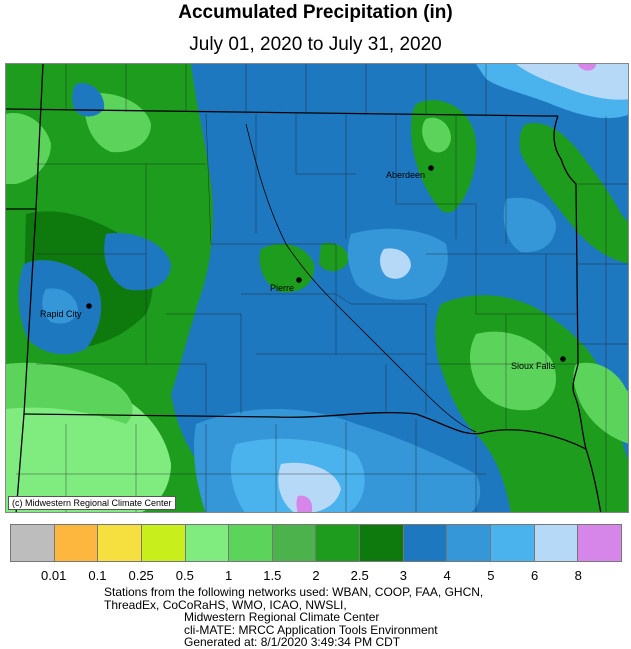  I want to click on black-hills-light, so click(60, 306).